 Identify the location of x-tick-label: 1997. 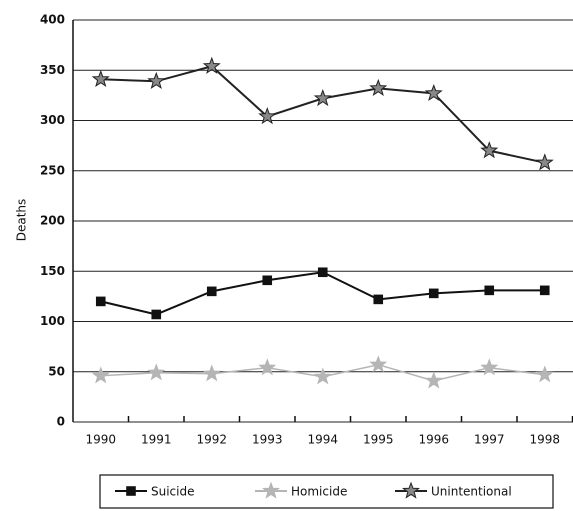
(489, 440).